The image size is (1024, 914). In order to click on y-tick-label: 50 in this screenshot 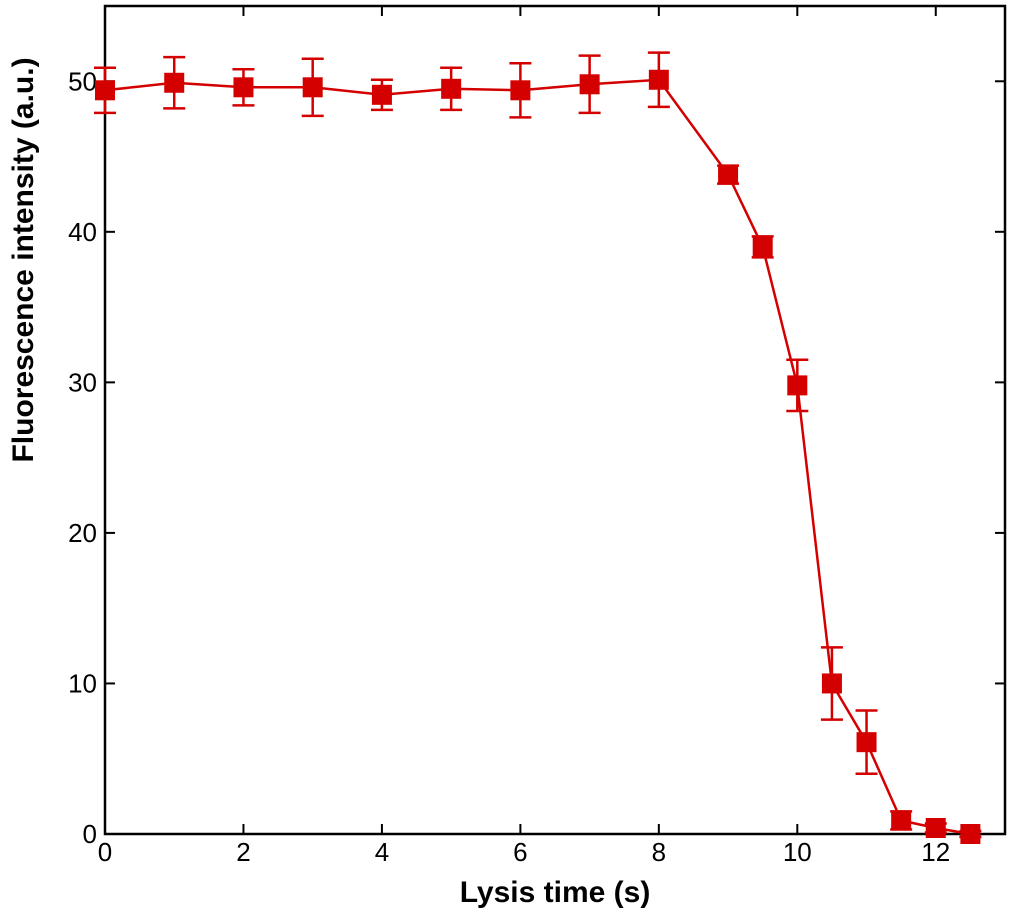, I will do `click(82, 81)`.